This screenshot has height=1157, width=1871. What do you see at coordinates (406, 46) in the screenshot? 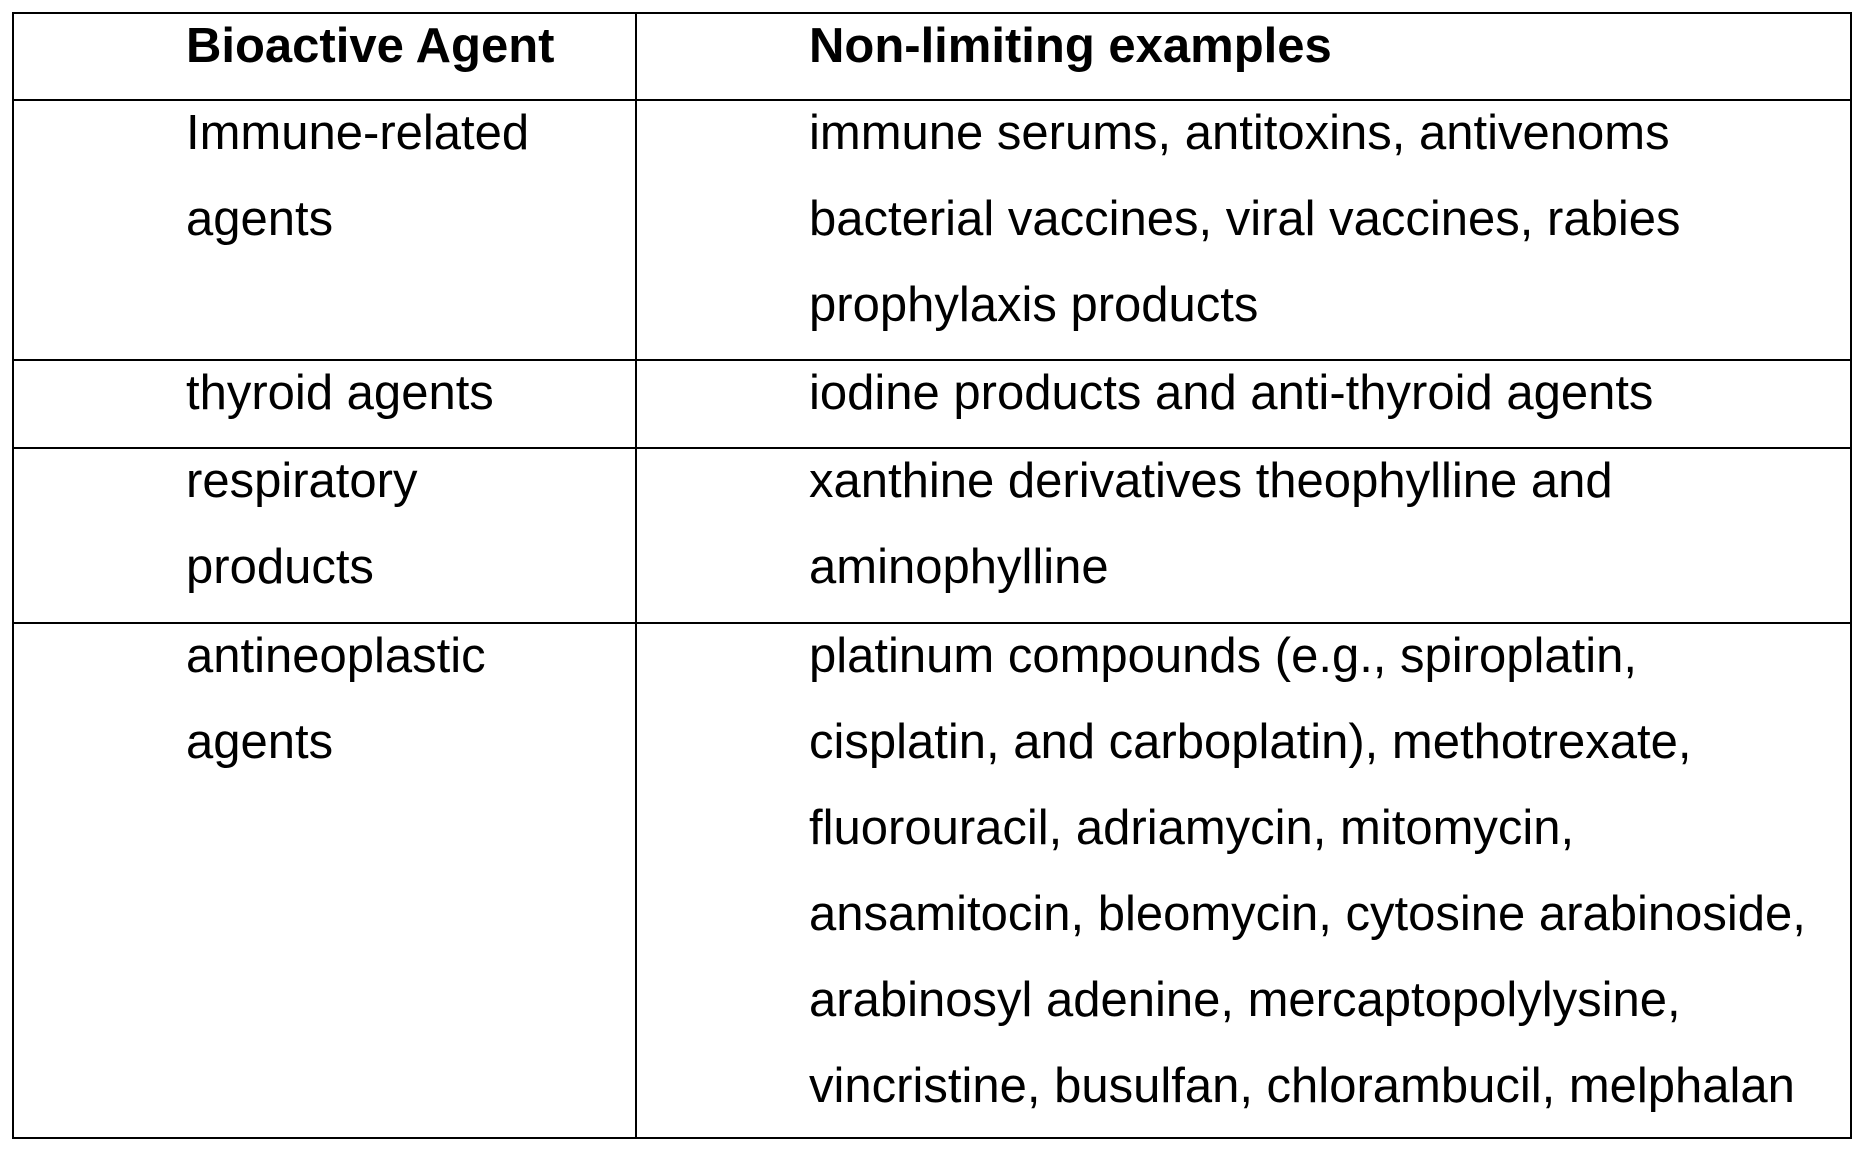
I see `header-bioactive-agent: Bioactive Agent` at bounding box center [406, 46].